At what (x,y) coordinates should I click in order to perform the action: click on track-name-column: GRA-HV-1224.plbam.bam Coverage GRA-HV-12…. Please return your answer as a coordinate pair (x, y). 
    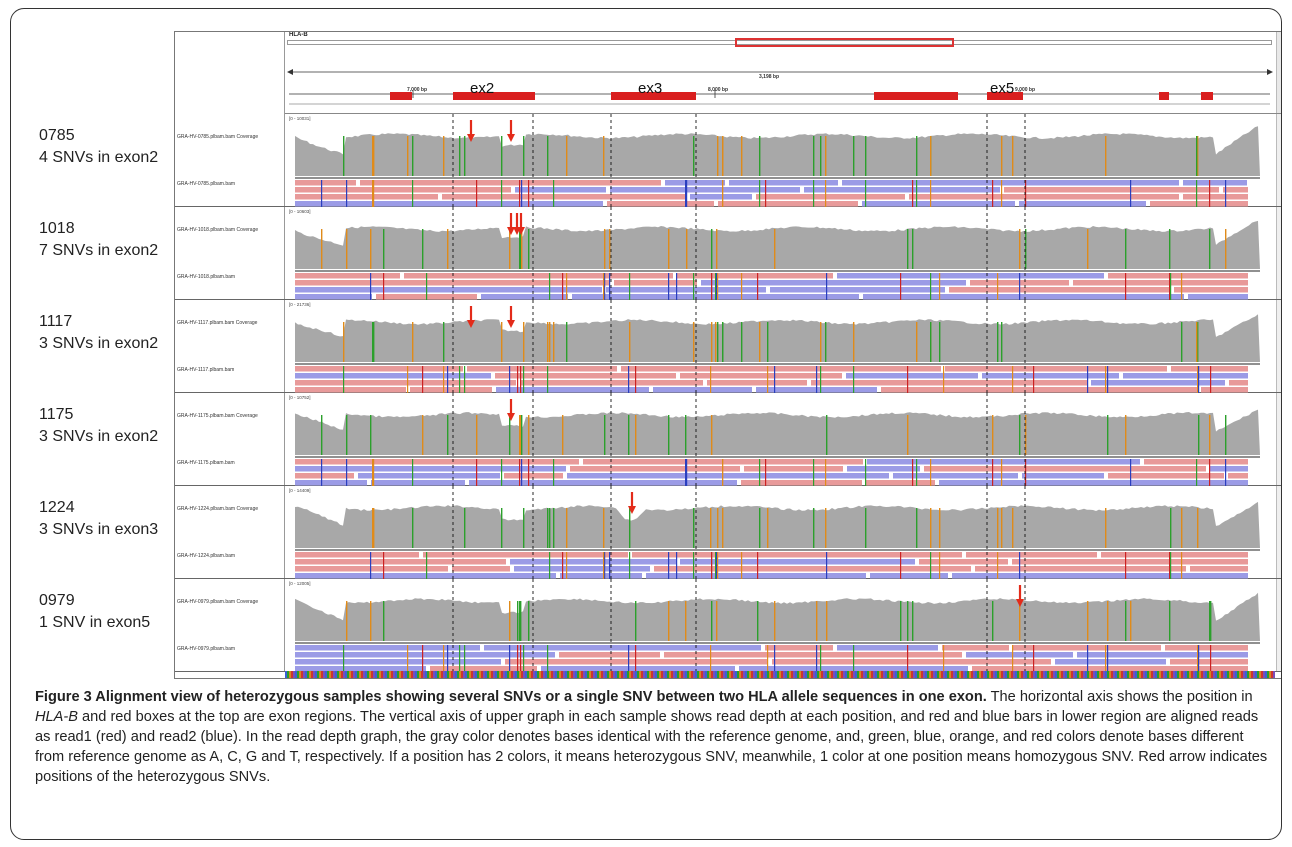
    Looking at the image, I should click on (230, 532).